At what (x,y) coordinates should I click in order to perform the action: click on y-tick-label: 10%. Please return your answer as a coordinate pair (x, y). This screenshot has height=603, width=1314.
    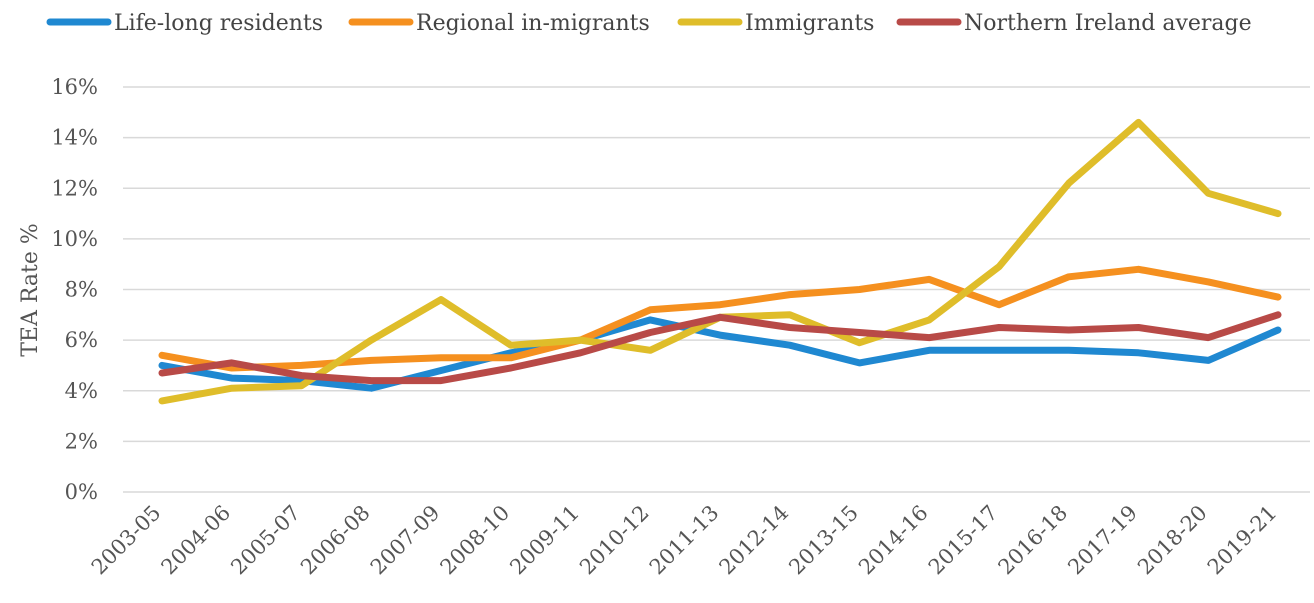
    Looking at the image, I should click on (74, 239).